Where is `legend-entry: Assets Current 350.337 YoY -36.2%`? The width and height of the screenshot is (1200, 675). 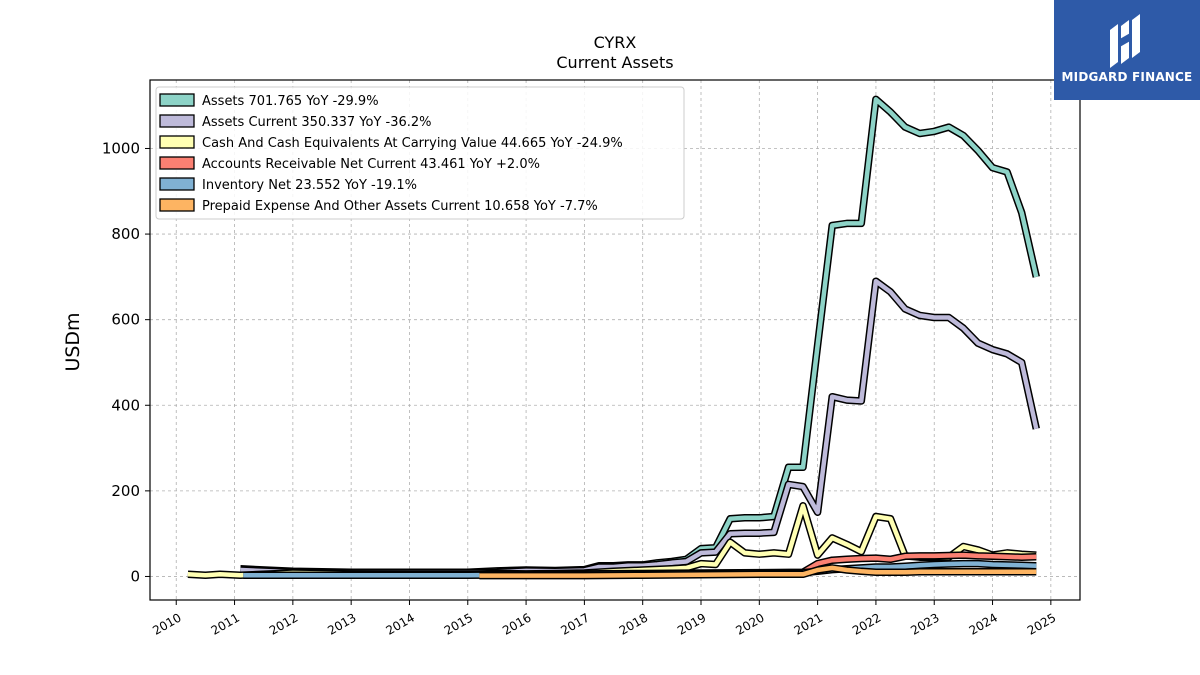
legend-entry: Assets Current 350.337 YoY -36.2% is located at coordinates (317, 122).